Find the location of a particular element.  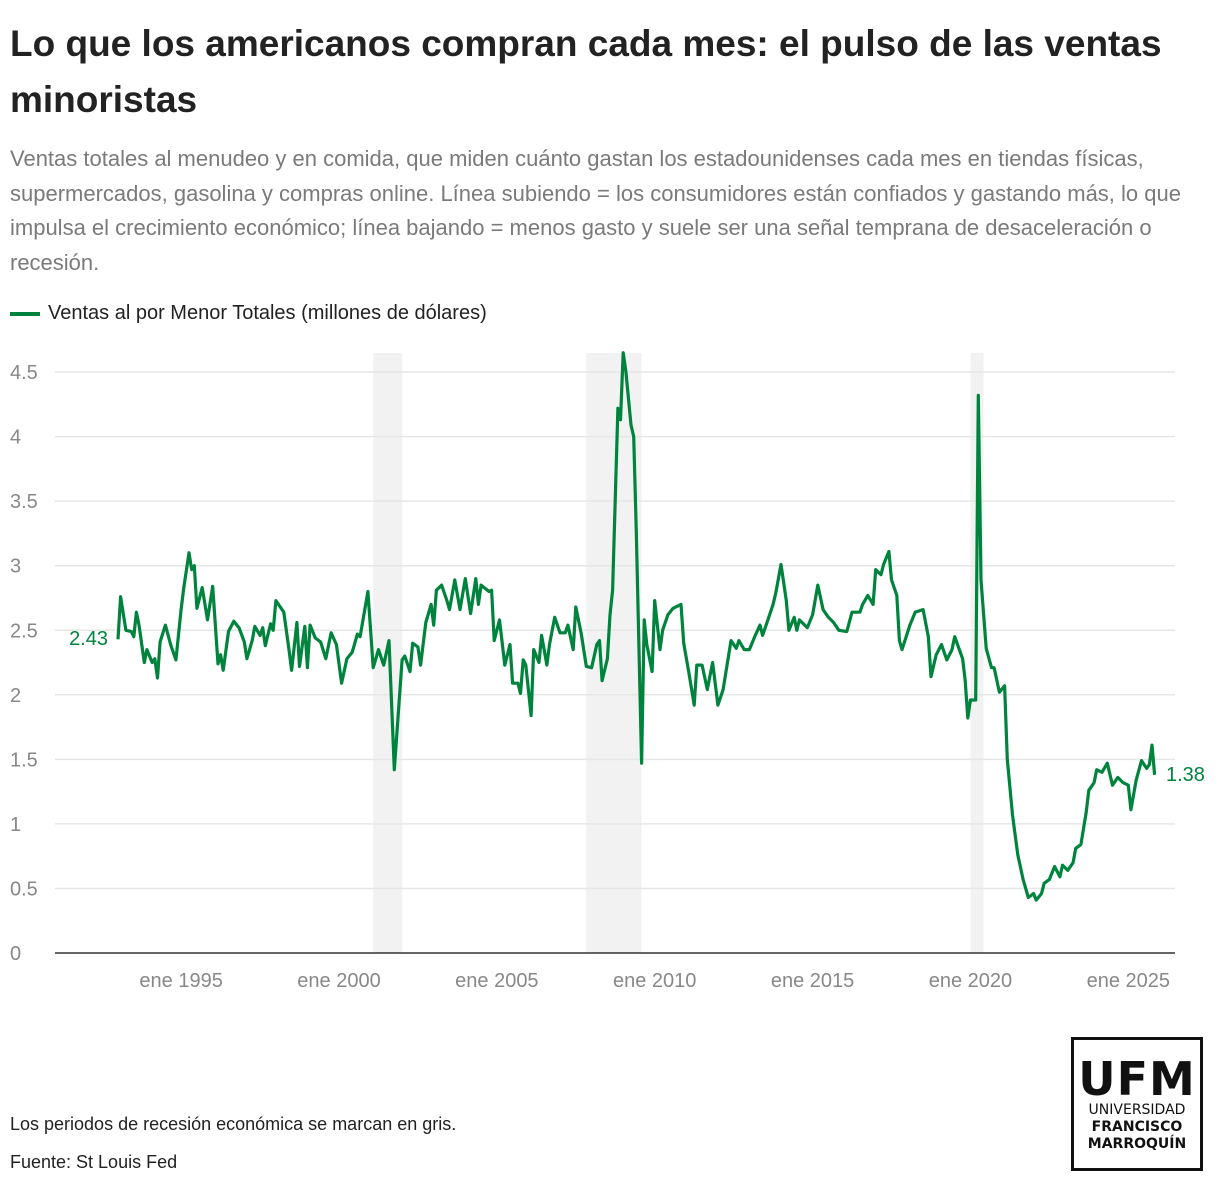

x-tick-label: ene 2015 is located at coordinates (812, 981).